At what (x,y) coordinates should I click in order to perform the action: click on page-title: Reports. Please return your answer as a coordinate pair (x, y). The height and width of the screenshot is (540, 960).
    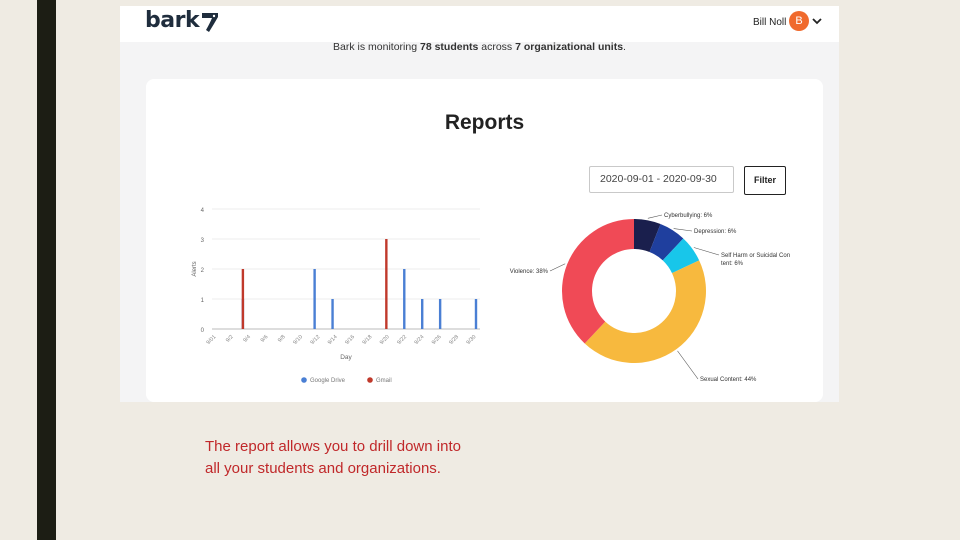
    Looking at the image, I should click on (484, 122).